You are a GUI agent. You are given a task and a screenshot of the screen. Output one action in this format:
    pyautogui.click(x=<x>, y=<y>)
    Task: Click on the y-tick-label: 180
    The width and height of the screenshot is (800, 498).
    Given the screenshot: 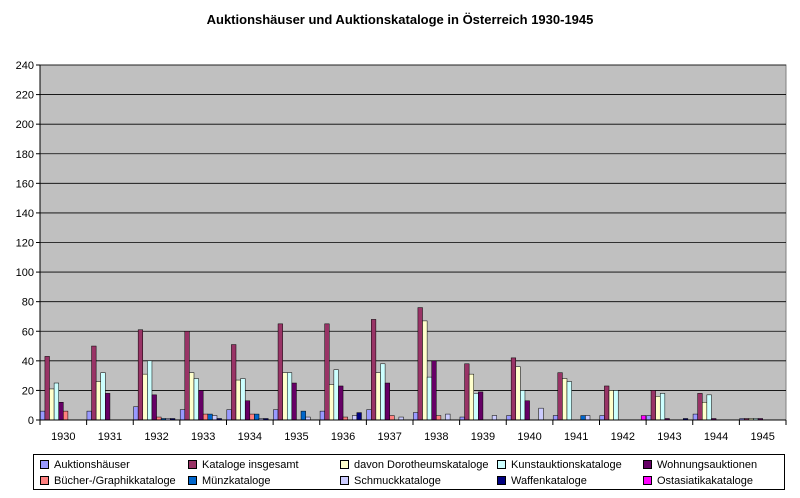 What is the action you would take?
    pyautogui.click(x=25, y=155)
    